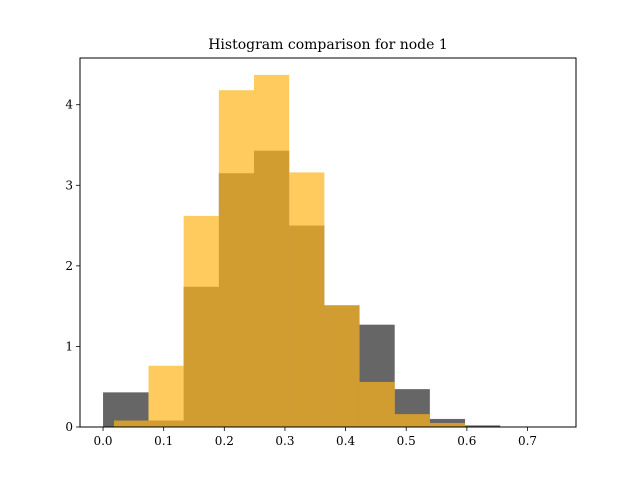  I want to click on x-tick-label: 0.2, so click(224, 441).